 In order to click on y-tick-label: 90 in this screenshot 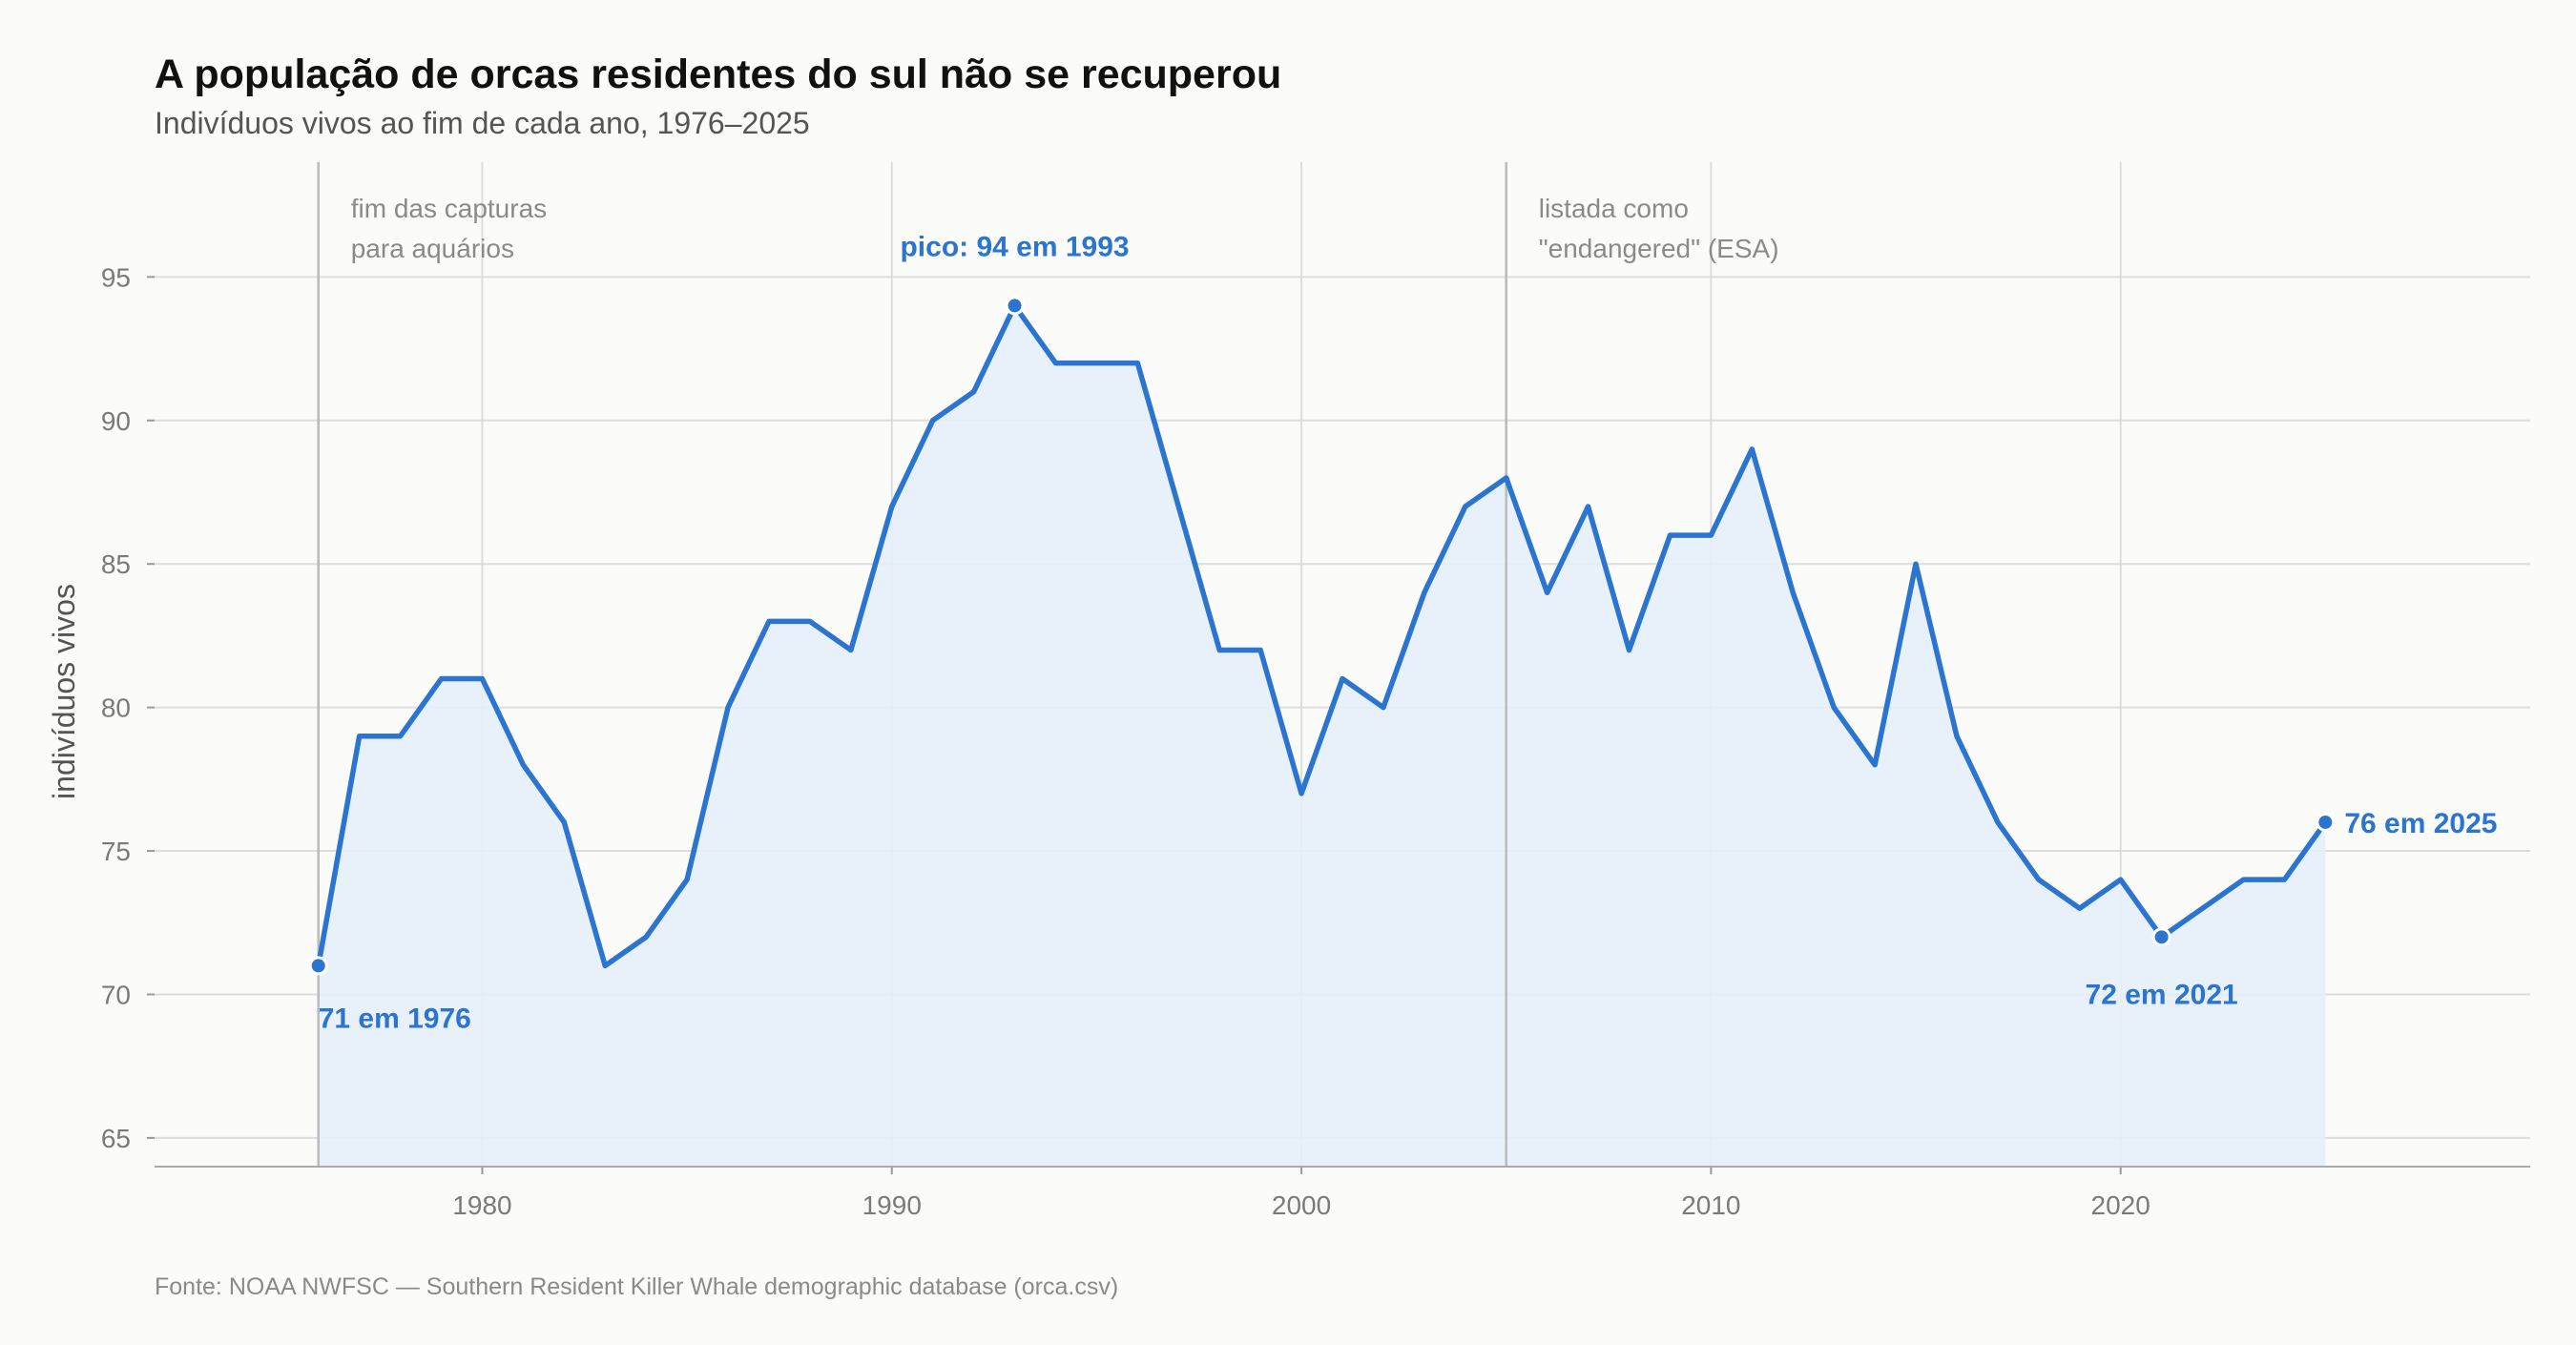, I will do `click(116, 421)`.